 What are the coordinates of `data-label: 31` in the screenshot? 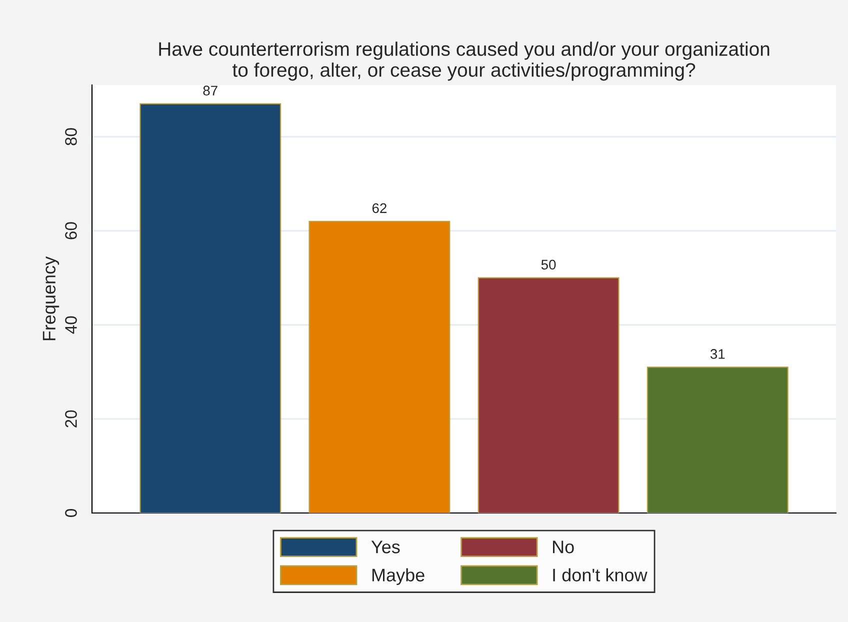 It's located at (717, 354).